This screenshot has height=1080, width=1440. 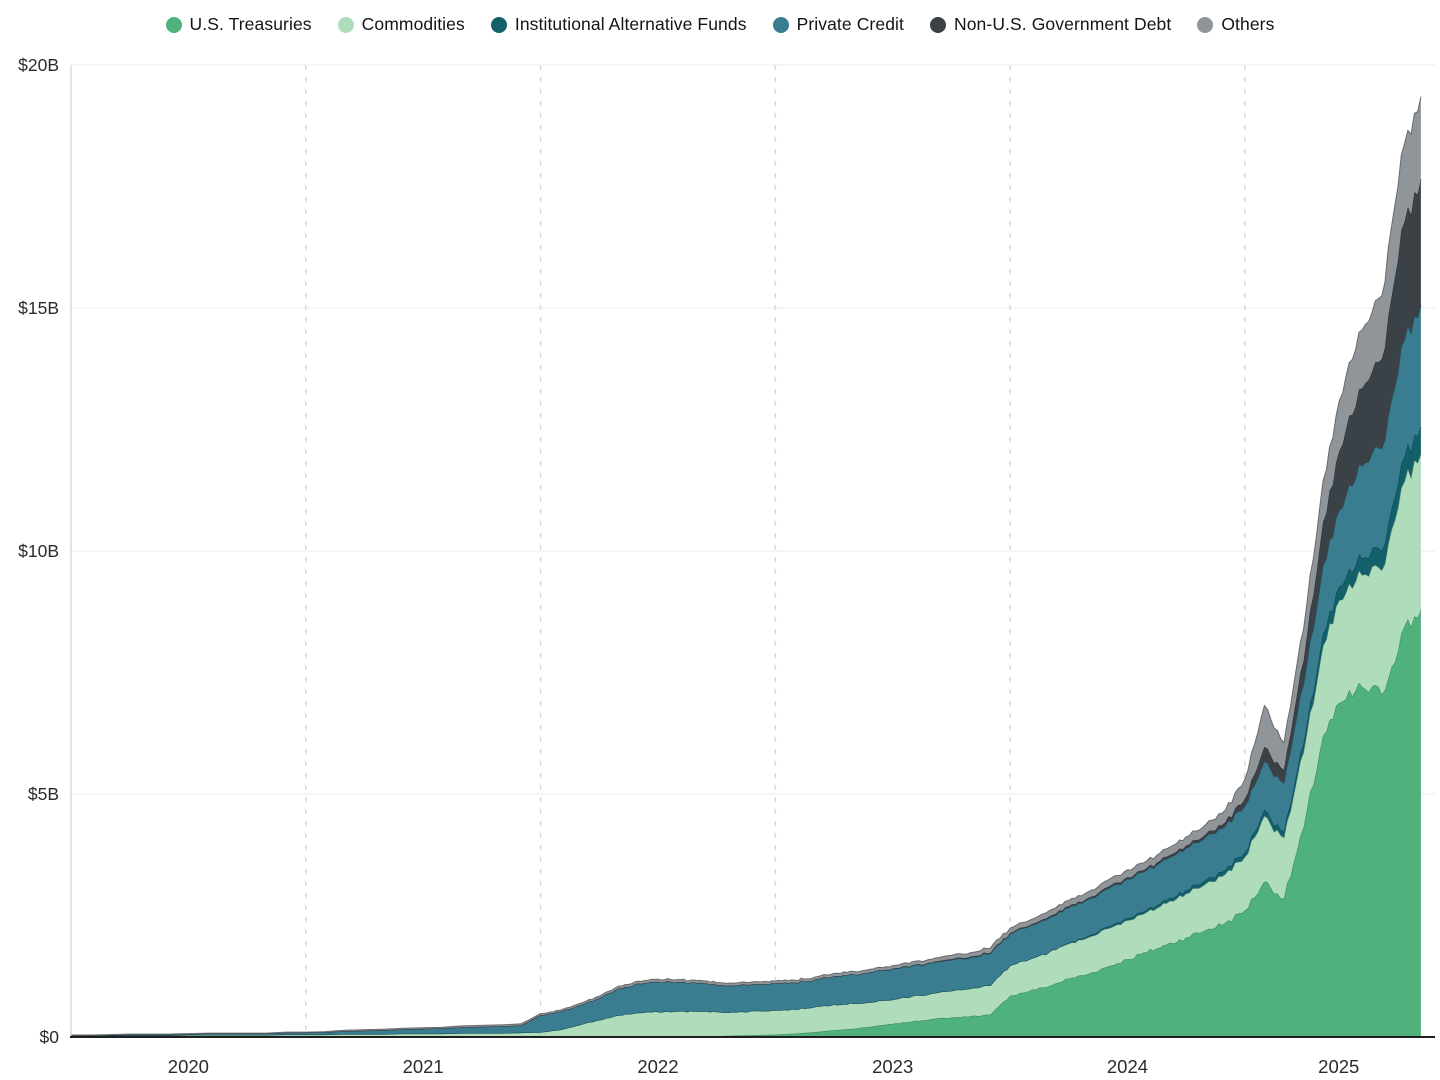 What do you see at coordinates (345, 24) in the screenshot?
I see `commodities-swatch-icon` at bounding box center [345, 24].